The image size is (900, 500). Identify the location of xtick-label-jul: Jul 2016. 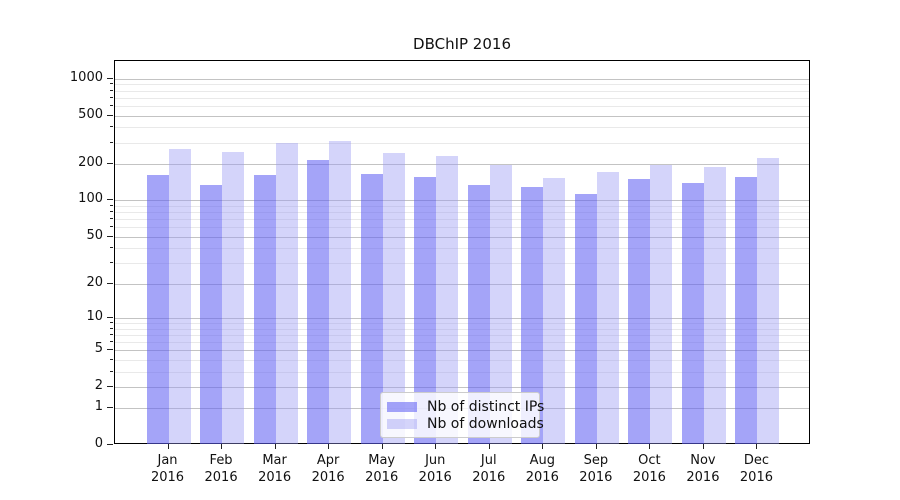
(489, 469).